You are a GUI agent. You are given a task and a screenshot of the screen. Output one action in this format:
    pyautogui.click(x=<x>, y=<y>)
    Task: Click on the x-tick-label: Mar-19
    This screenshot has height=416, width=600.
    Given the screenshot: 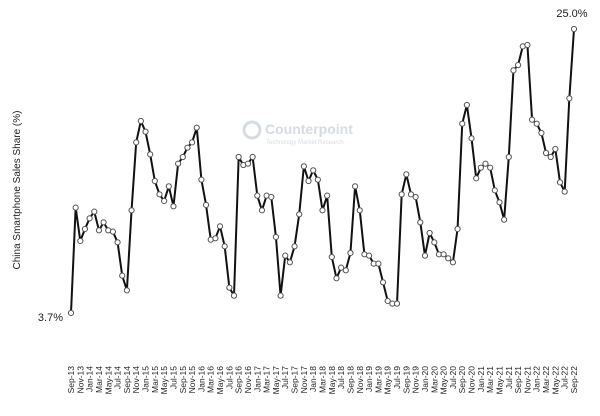 What is the action you would take?
    pyautogui.click(x=378, y=379)
    